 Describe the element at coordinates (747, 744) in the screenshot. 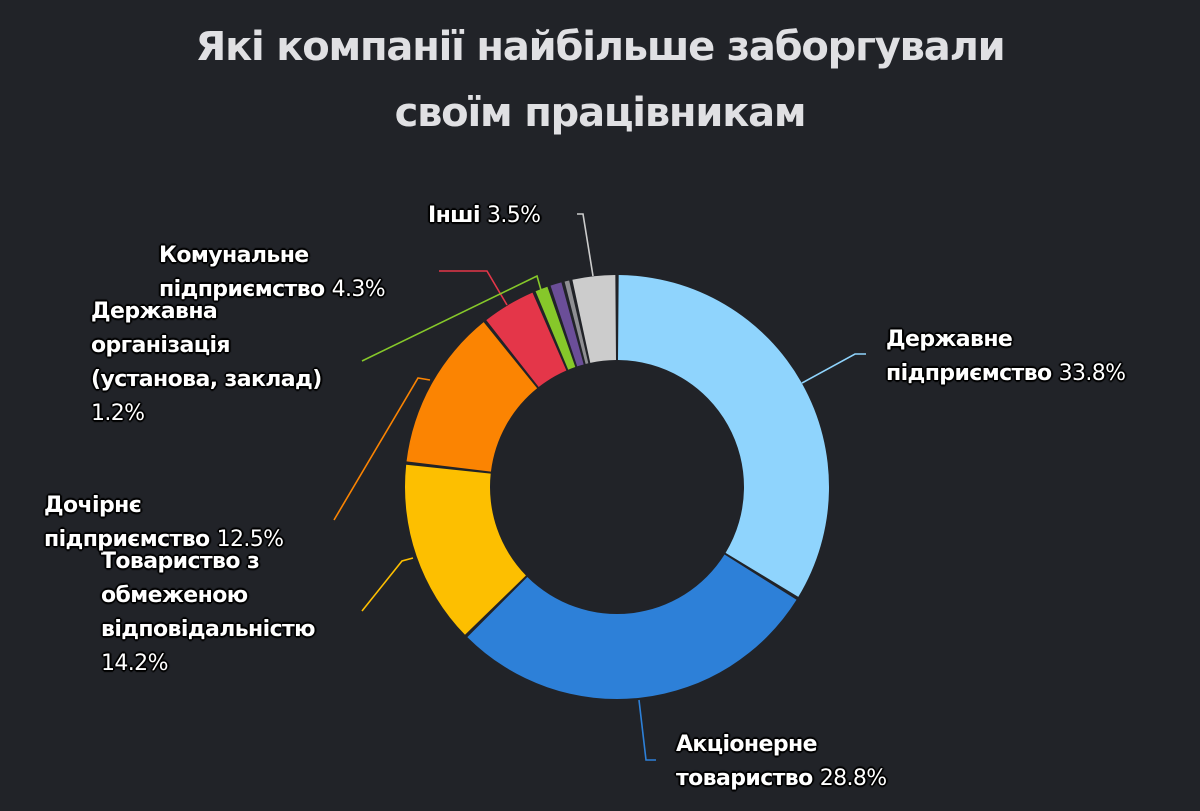

I see `label-text: Акціонерне` at that location.